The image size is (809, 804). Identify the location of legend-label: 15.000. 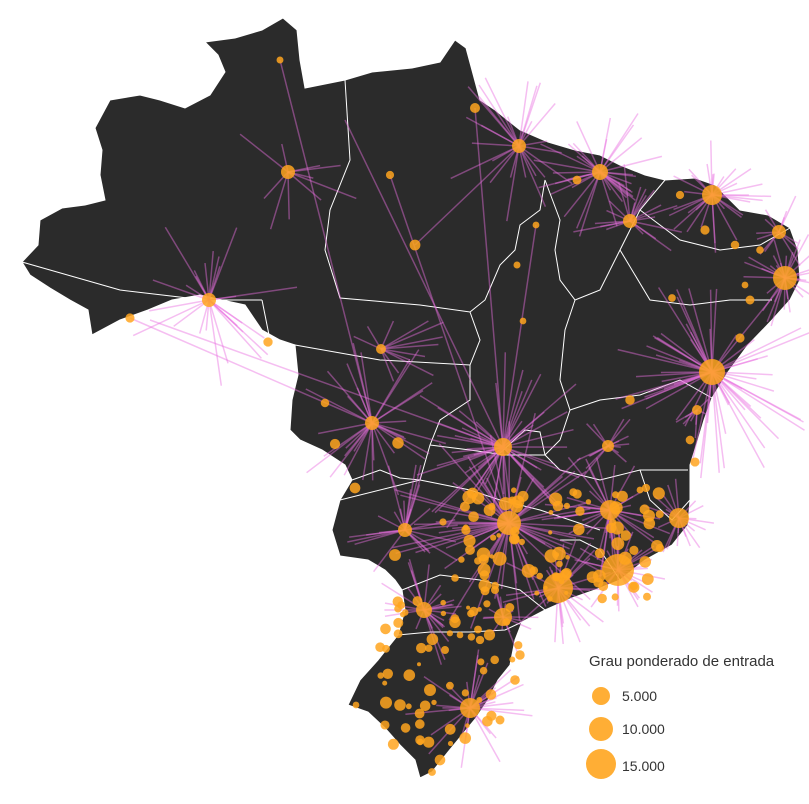
(643, 766).